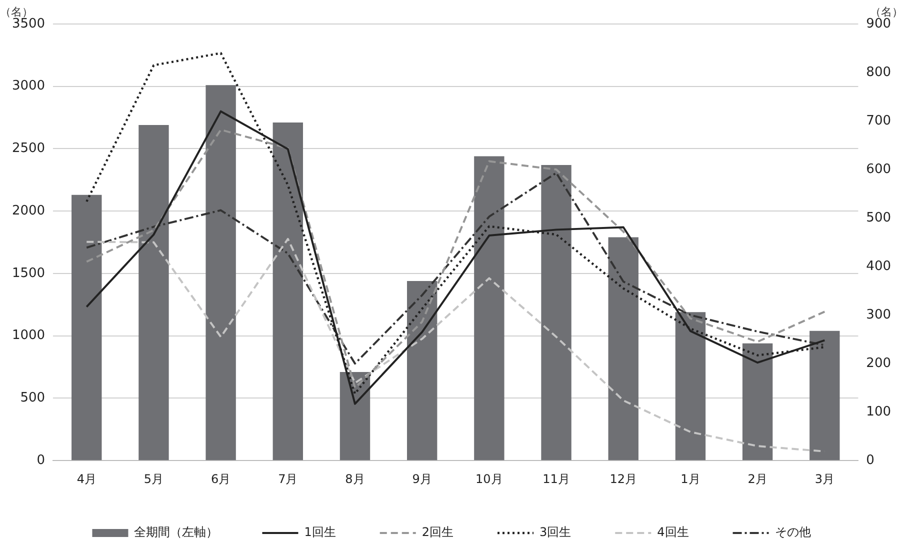 Image resolution: width=903 pixels, height=549 pixels. What do you see at coordinates (29, 24) in the screenshot?
I see `y-tick-label: 3500` at bounding box center [29, 24].